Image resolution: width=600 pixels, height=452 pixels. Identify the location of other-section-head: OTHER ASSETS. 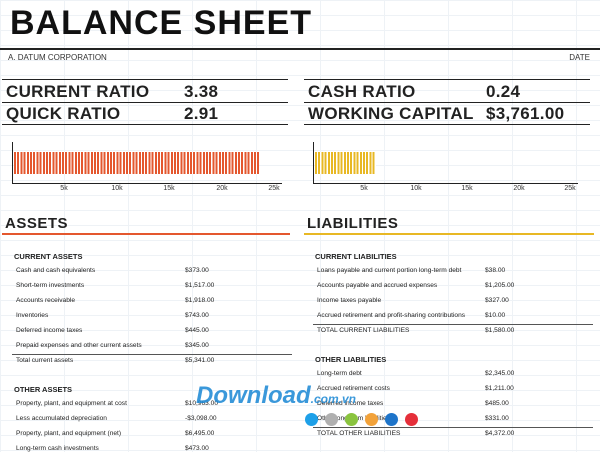
(43, 389).